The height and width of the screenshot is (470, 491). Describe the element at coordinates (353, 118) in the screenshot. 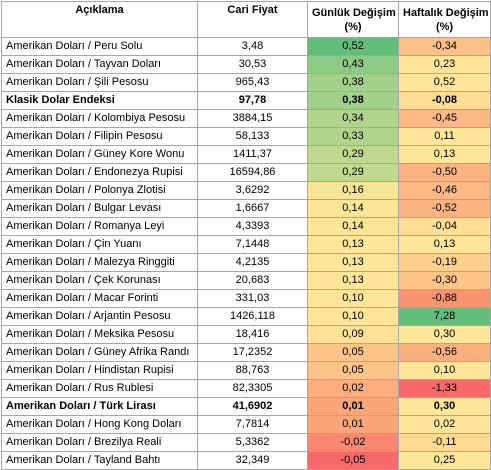

I see `daily-change-cell: 0,34` at that location.